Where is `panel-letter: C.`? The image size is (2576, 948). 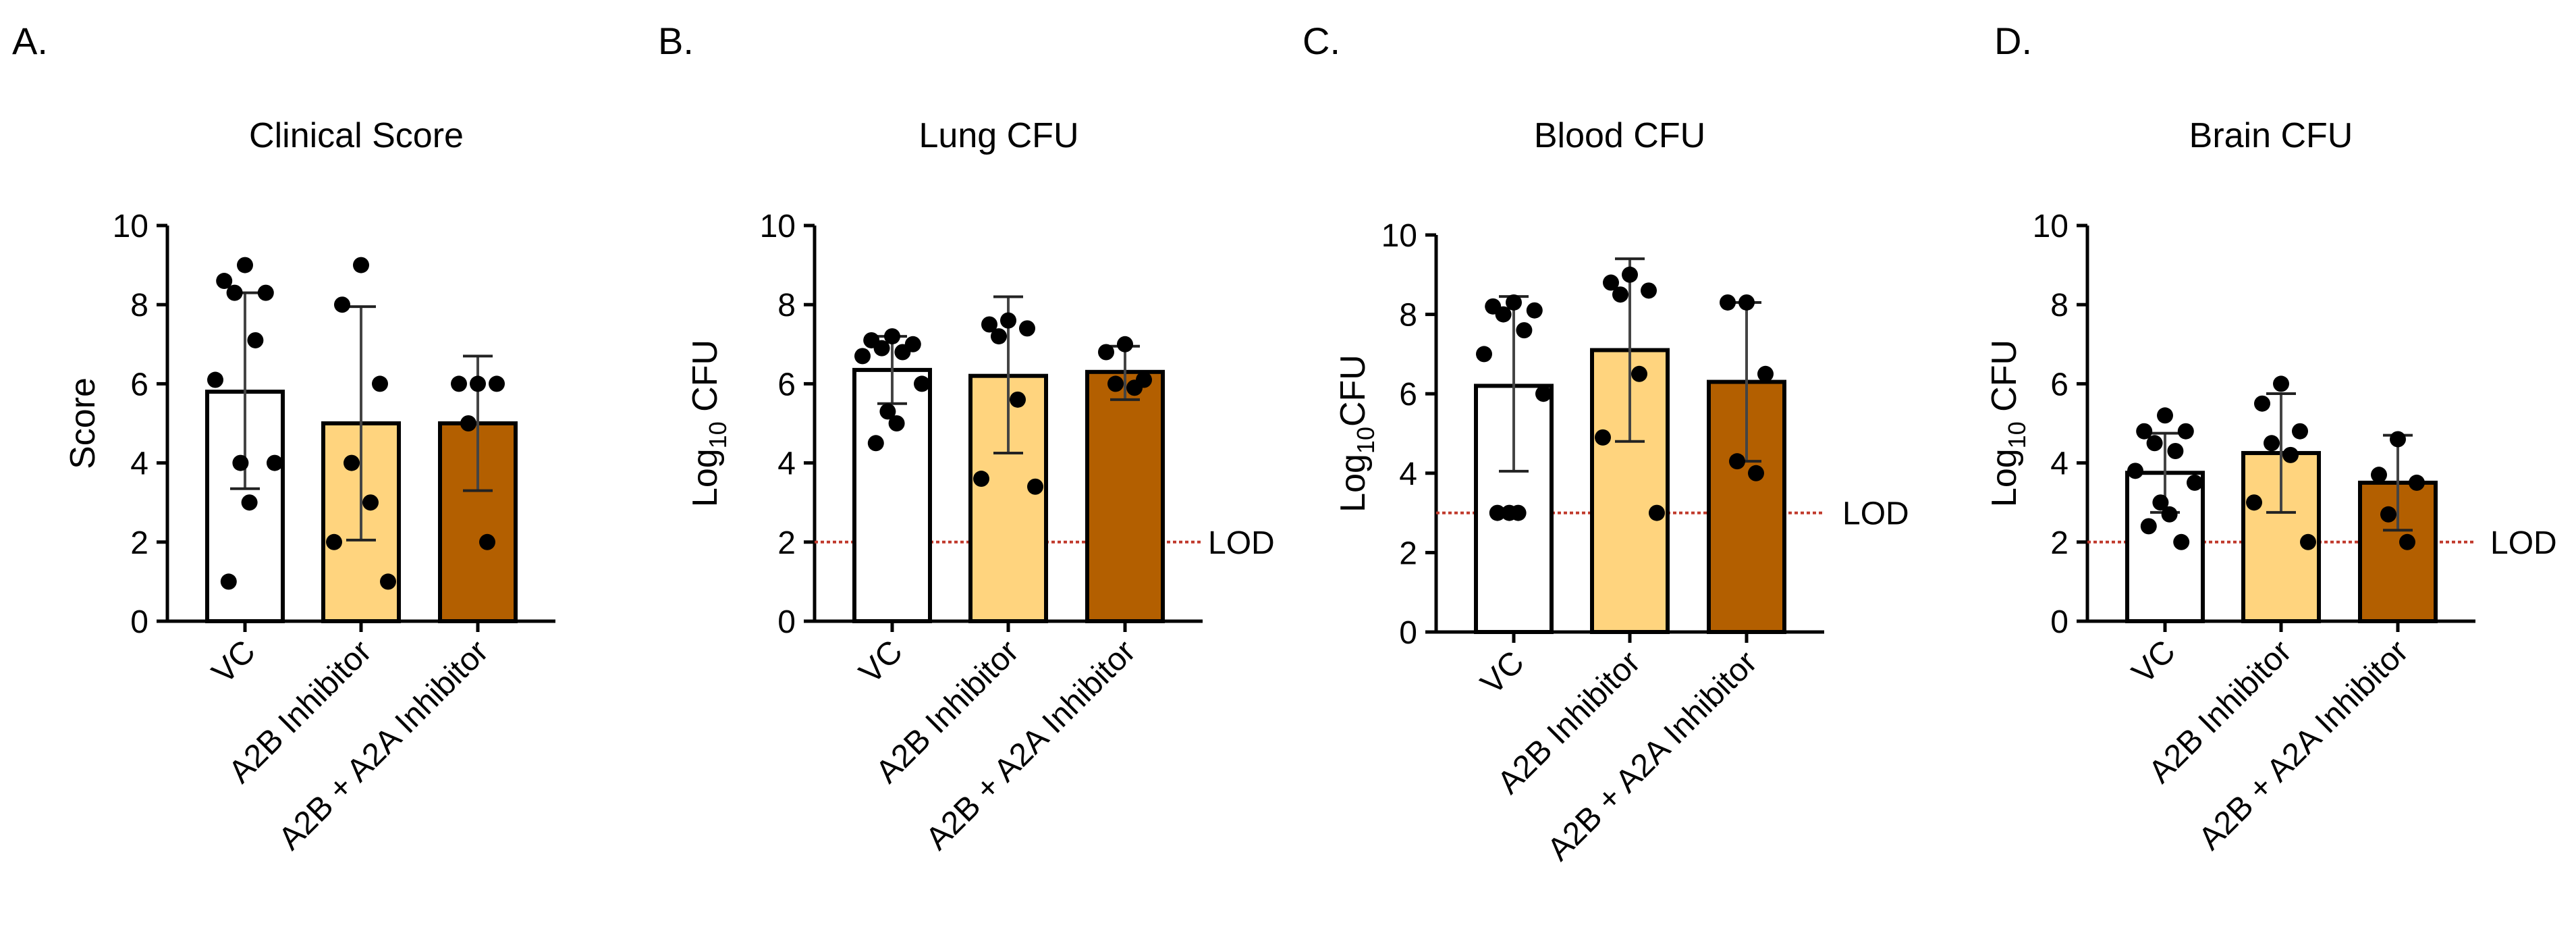
panel-letter: C. is located at coordinates (1321, 41).